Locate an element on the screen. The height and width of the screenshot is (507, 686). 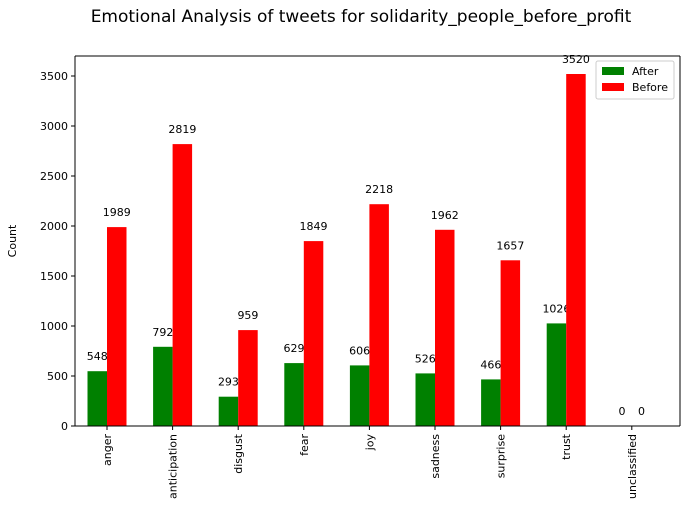
x-tick-label-joy: joy is located at coordinates (369, 443).